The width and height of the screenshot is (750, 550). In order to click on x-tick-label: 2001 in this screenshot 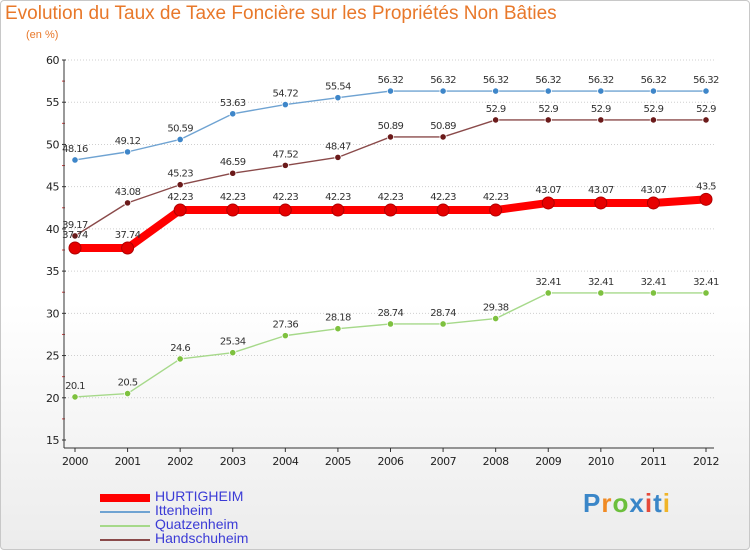, I will do `click(128, 461)`.